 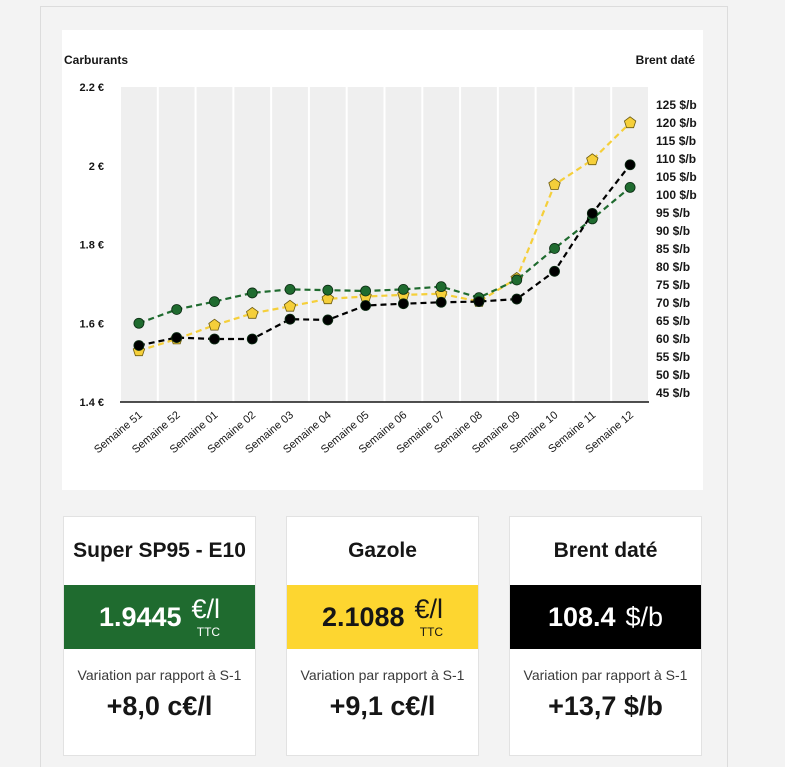 I want to click on y-tick-label: 2 €, so click(x=96, y=167).